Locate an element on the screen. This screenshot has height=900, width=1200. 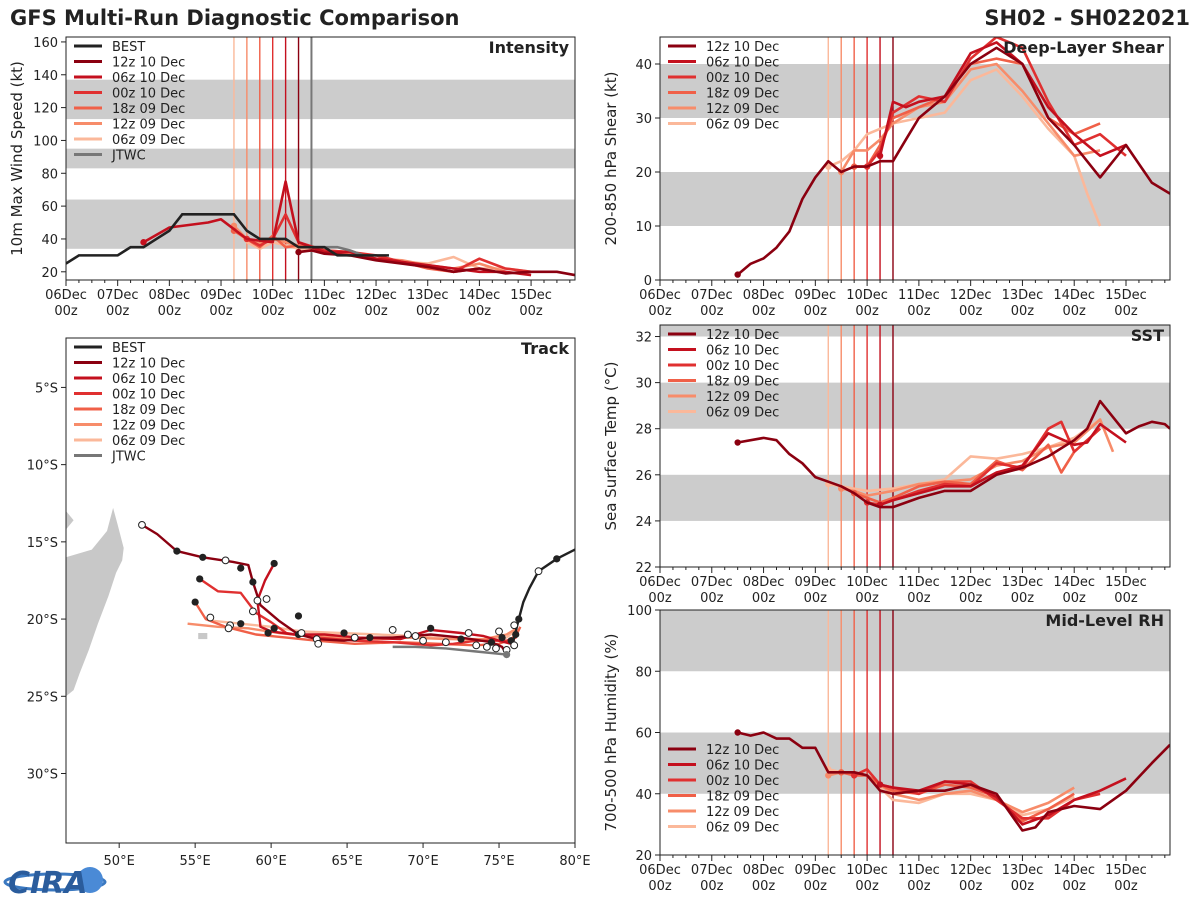
intensity-plot-area is located at coordinates (320, 158).